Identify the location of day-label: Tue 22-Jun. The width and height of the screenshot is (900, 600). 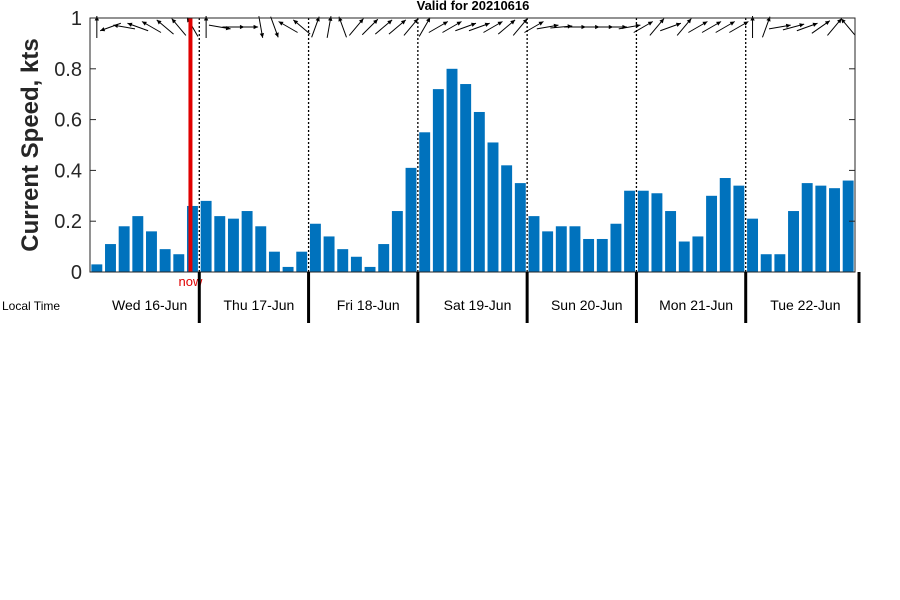
(805, 305).